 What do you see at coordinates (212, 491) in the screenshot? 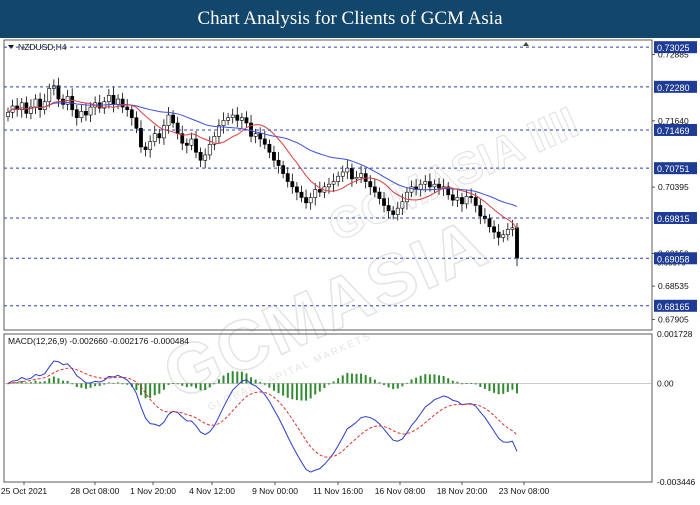
I see `x-tick-label: 4 Nov 12:00` at bounding box center [212, 491].